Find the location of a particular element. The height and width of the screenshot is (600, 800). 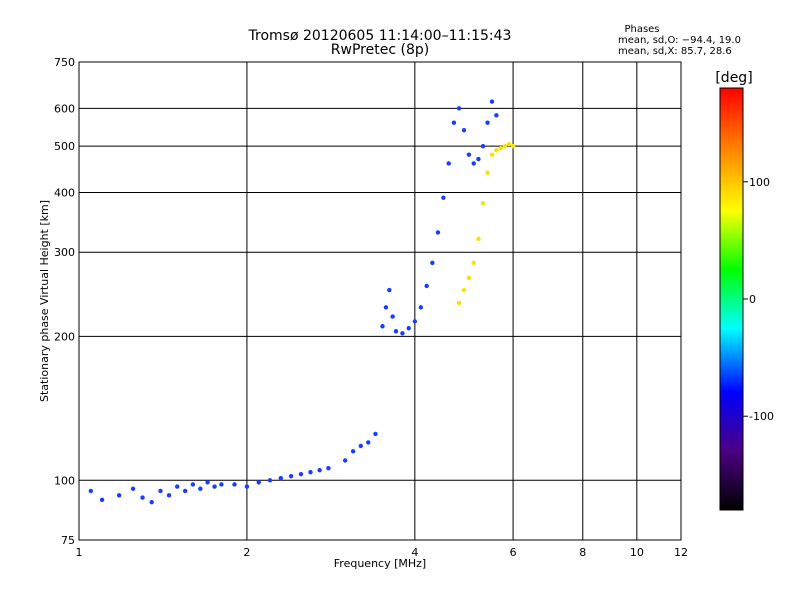

colorbar is located at coordinates (731, 299).